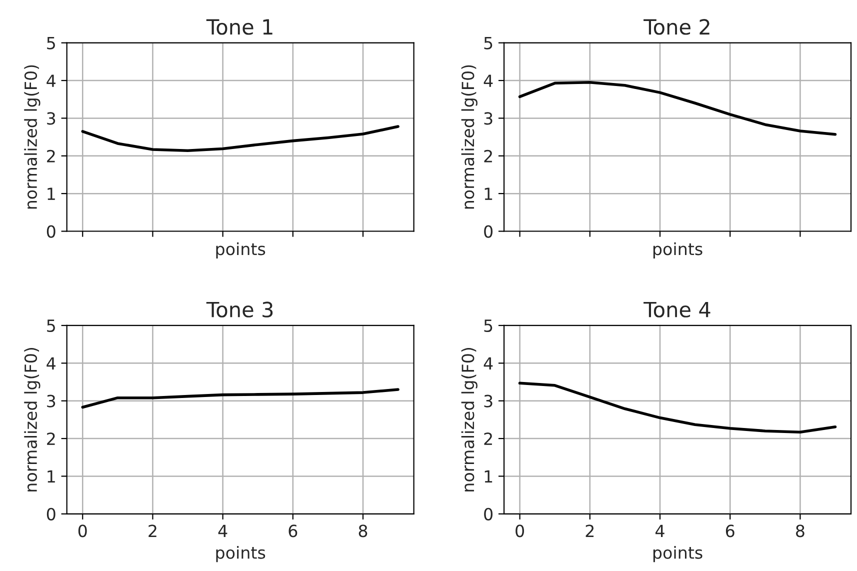 This screenshot has width=857, height=571. I want to click on chart-title: Tone 1, so click(239, 27).